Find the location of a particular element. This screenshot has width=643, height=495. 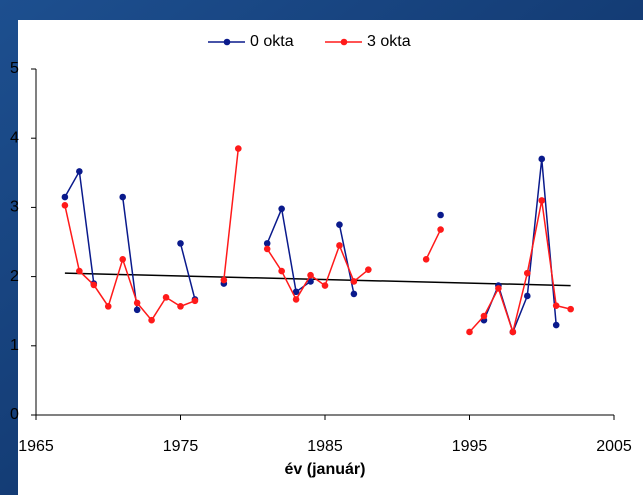

y-tick-label: 0 is located at coordinates (14, 414).